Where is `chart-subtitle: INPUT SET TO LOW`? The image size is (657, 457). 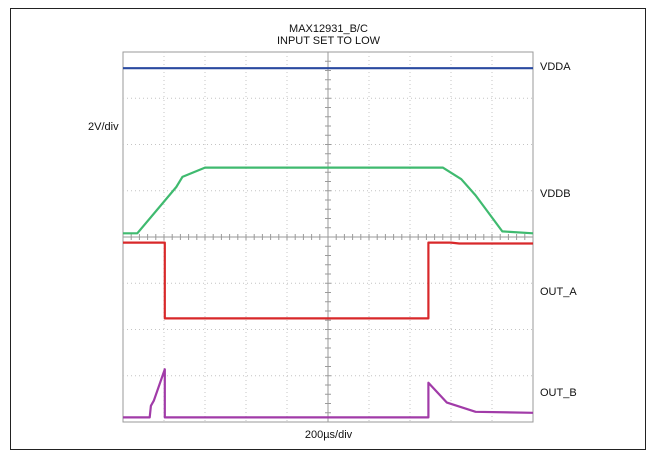 chart-subtitle: INPUT SET TO LOW is located at coordinates (328, 41).